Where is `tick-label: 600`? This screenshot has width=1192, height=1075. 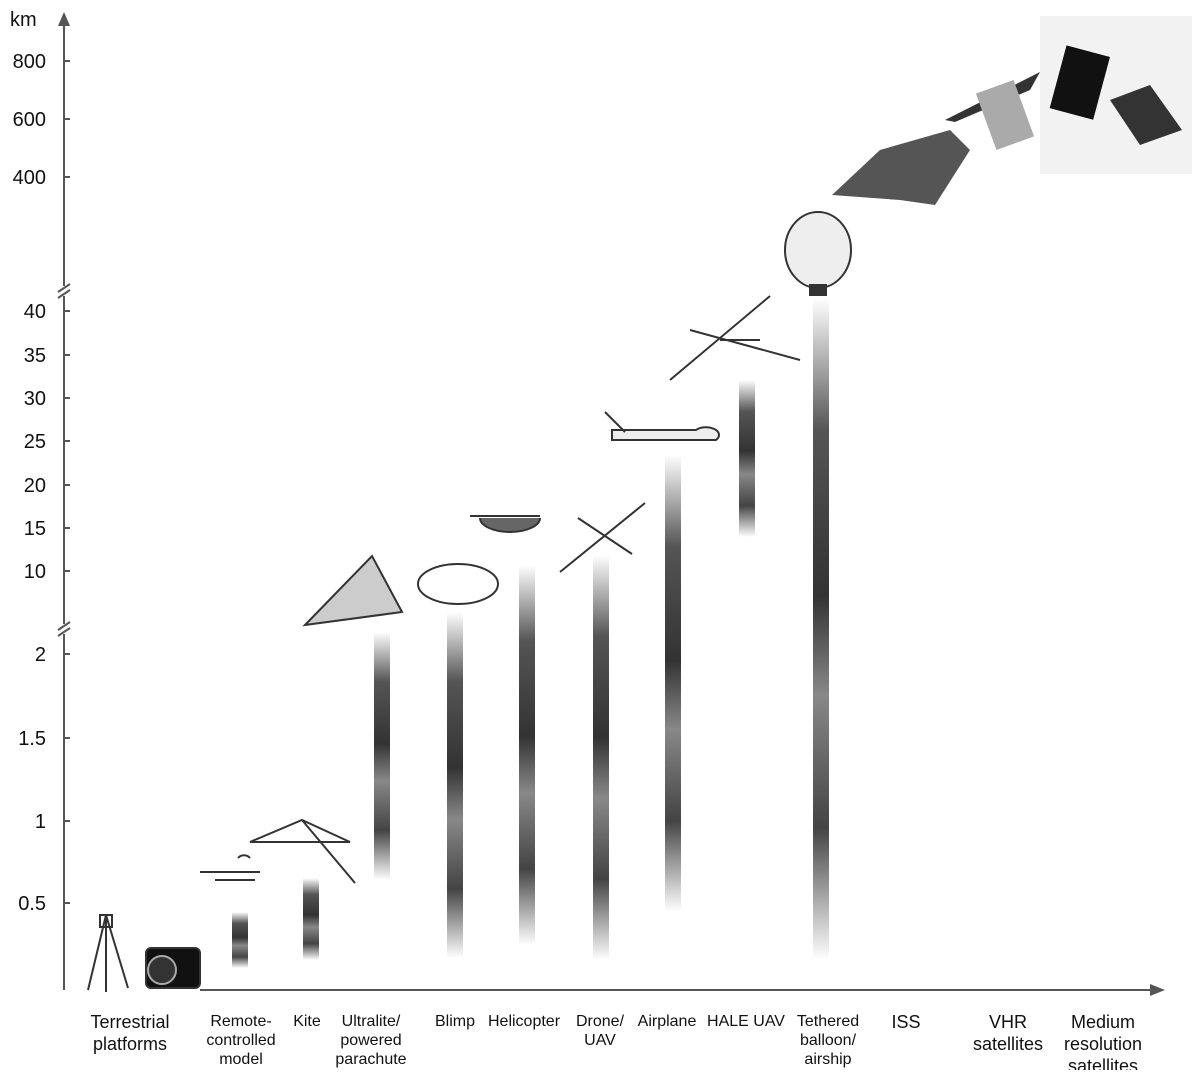
tick-label: 600 is located at coordinates (29, 120).